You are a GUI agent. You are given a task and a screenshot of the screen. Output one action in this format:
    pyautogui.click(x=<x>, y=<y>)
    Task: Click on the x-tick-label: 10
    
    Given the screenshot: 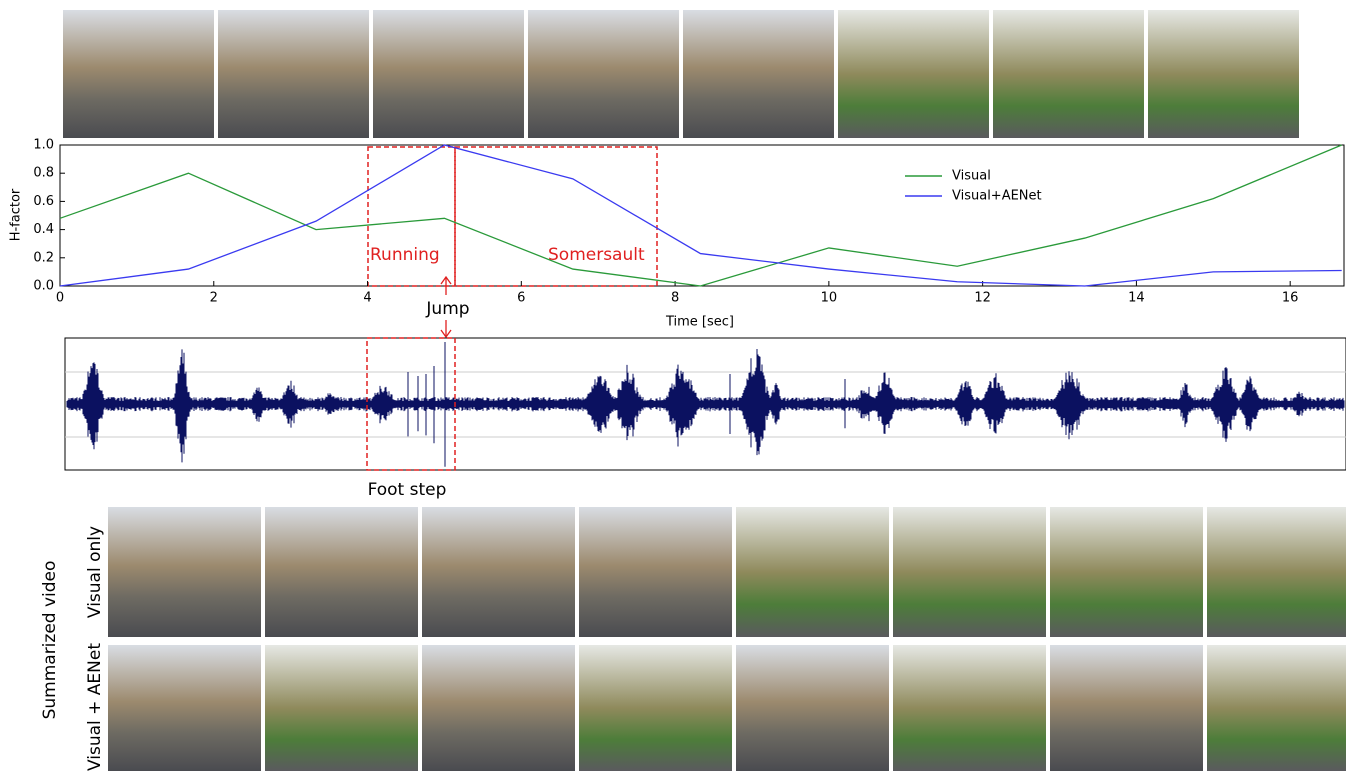 What is the action you would take?
    pyautogui.click(x=829, y=298)
    